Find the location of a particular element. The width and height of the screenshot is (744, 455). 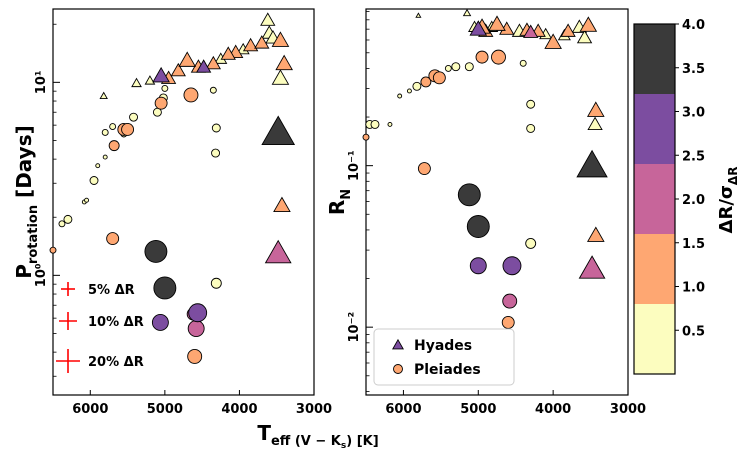

legend-label: Pleiades is located at coordinates (447, 370).